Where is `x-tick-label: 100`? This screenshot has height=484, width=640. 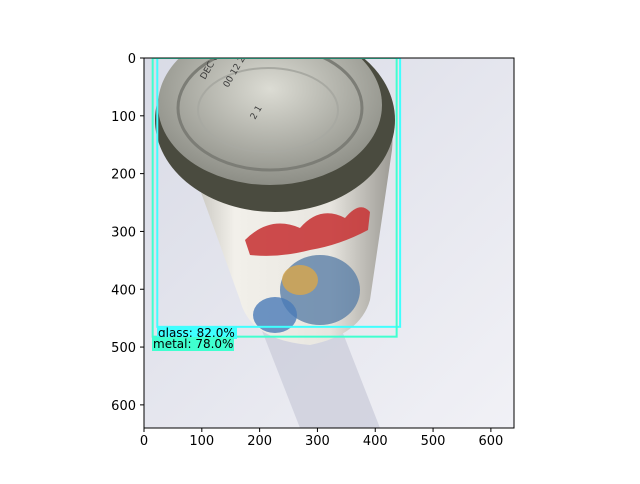 x-tick-label: 100 is located at coordinates (201, 441).